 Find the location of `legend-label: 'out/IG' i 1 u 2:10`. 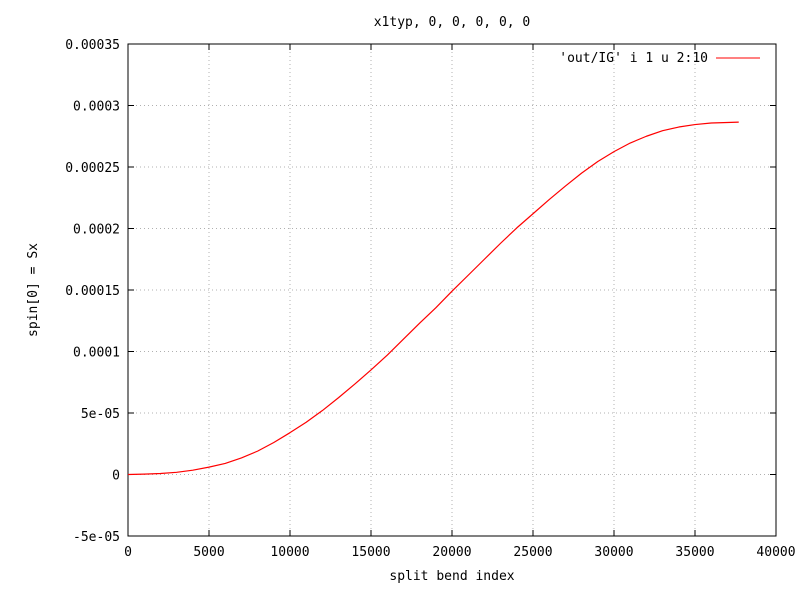

legend-label: 'out/IG' i 1 u 2:10 is located at coordinates (633, 58).